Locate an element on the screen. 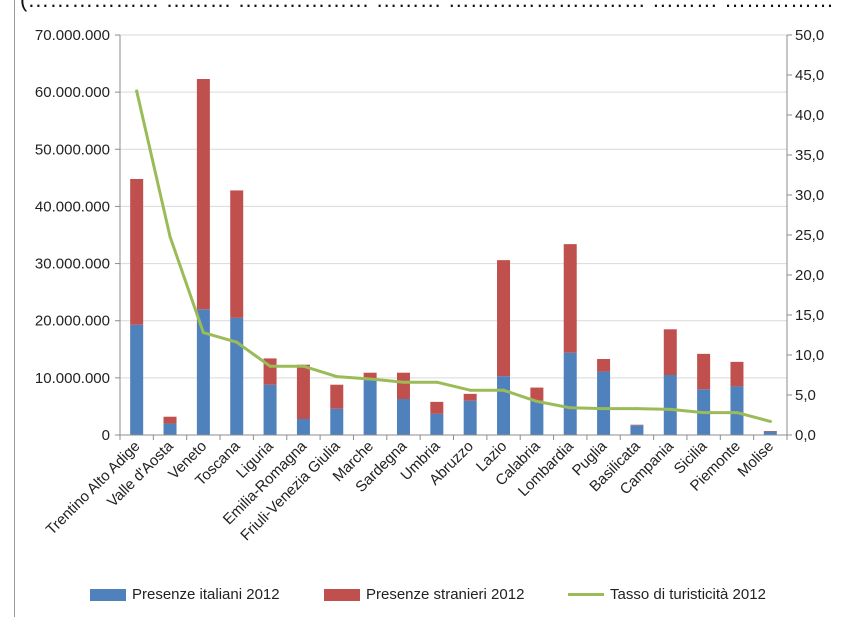 The height and width of the screenshot is (617, 842). left-tick-label: 0 is located at coordinates (106, 435).